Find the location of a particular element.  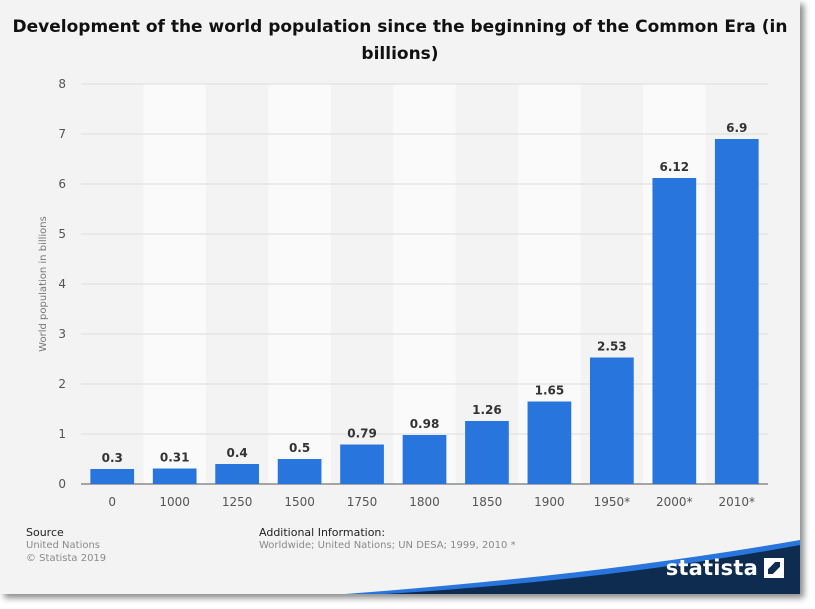

y-axis-title: World population in billions is located at coordinates (43, 284).